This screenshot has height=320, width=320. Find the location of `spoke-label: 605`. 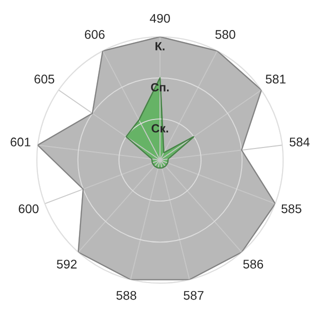

spoke-label: 605 is located at coordinates (44, 79).